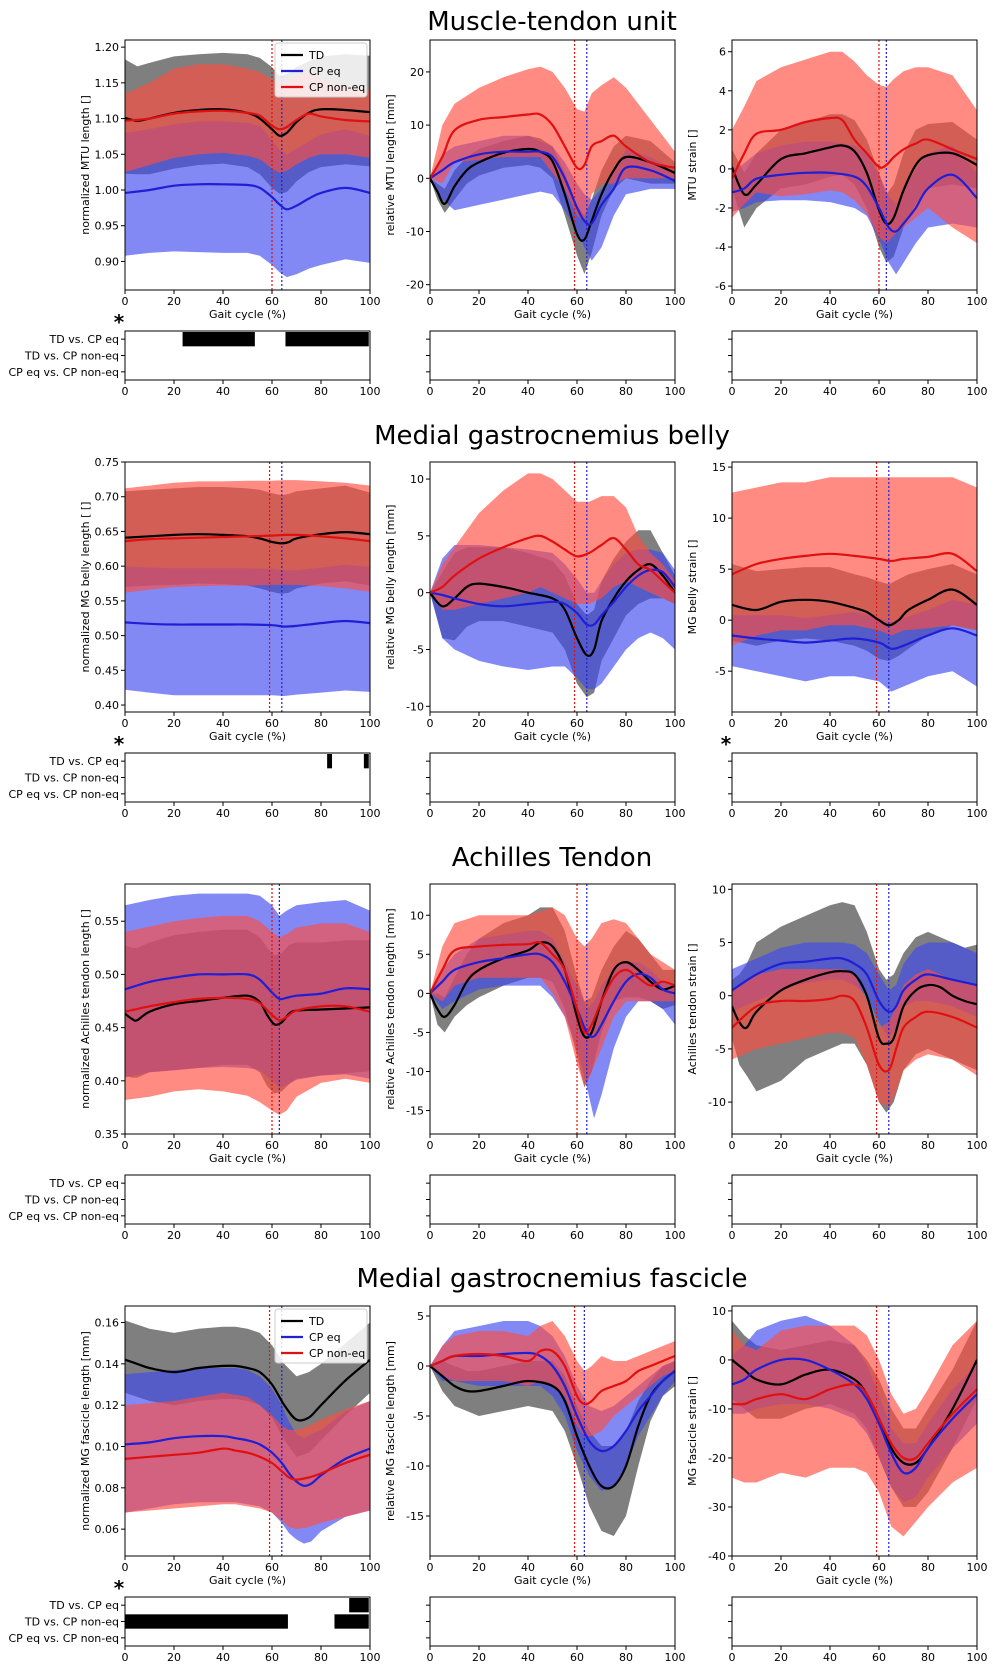  Describe the element at coordinates (717, 1556) in the screenshot. I see `y-tick-label: -40` at that location.